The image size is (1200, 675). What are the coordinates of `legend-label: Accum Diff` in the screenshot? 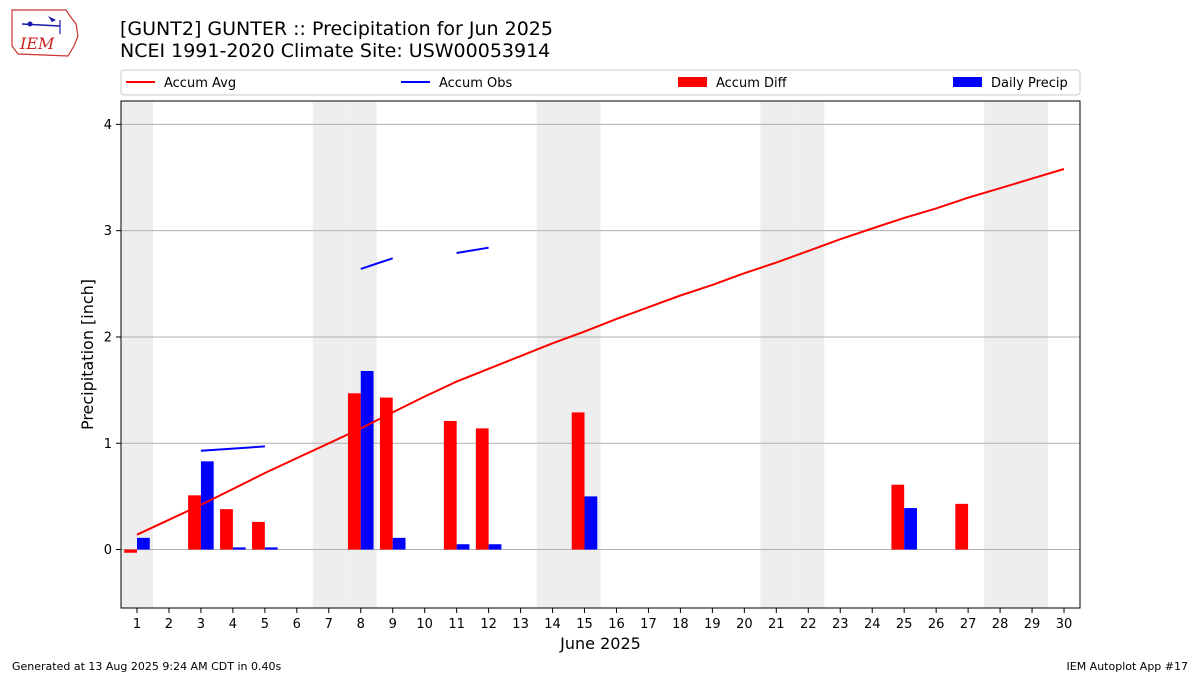 It's located at (752, 83).